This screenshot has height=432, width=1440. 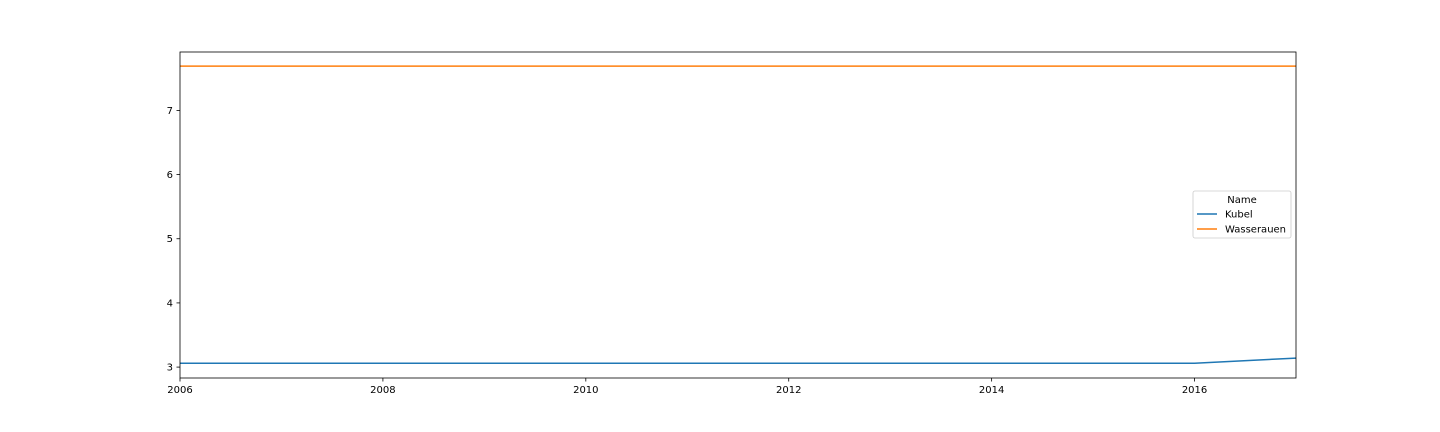 What do you see at coordinates (170, 303) in the screenshot?
I see `y-tick-label: 4` at bounding box center [170, 303].